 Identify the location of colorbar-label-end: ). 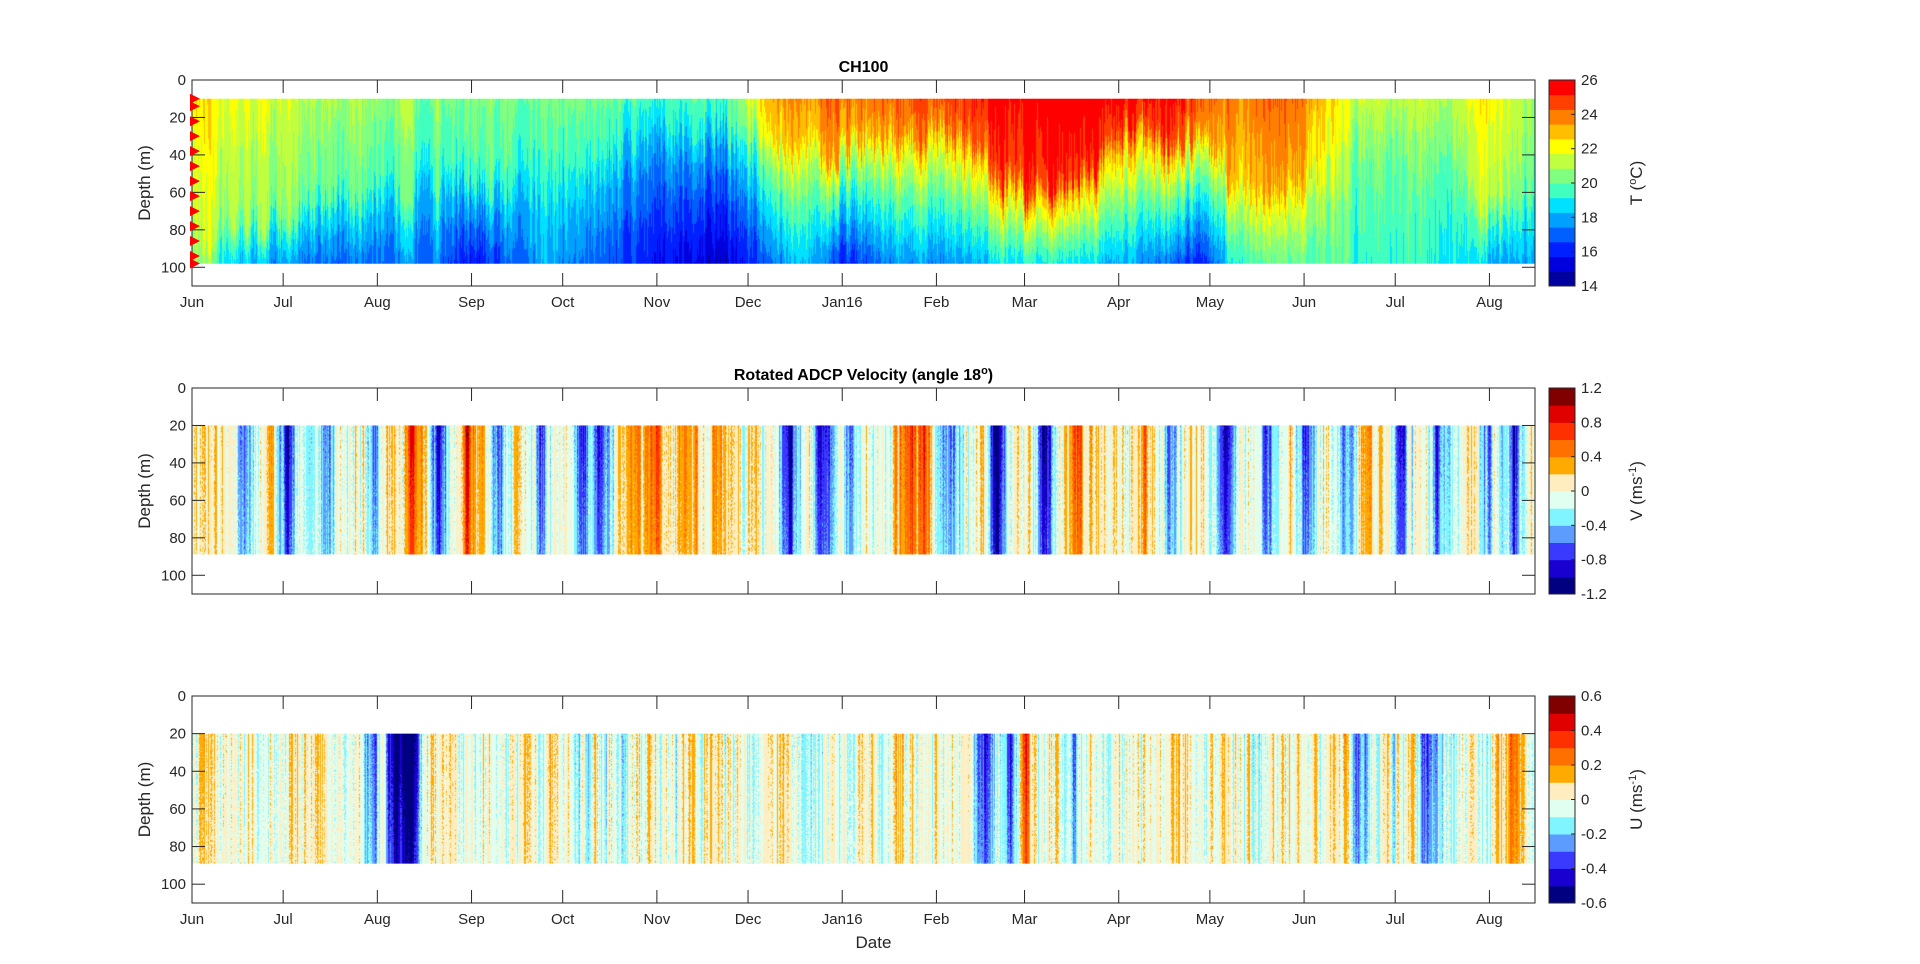
(1636, 772).